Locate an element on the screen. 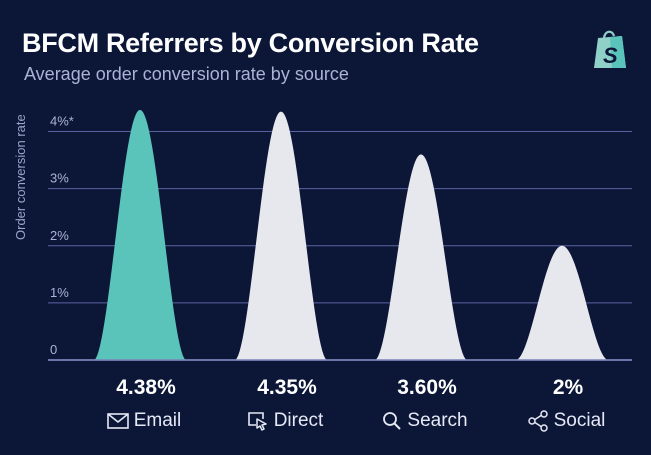 The height and width of the screenshot is (455, 651). peak-direct is located at coordinates (281, 235).